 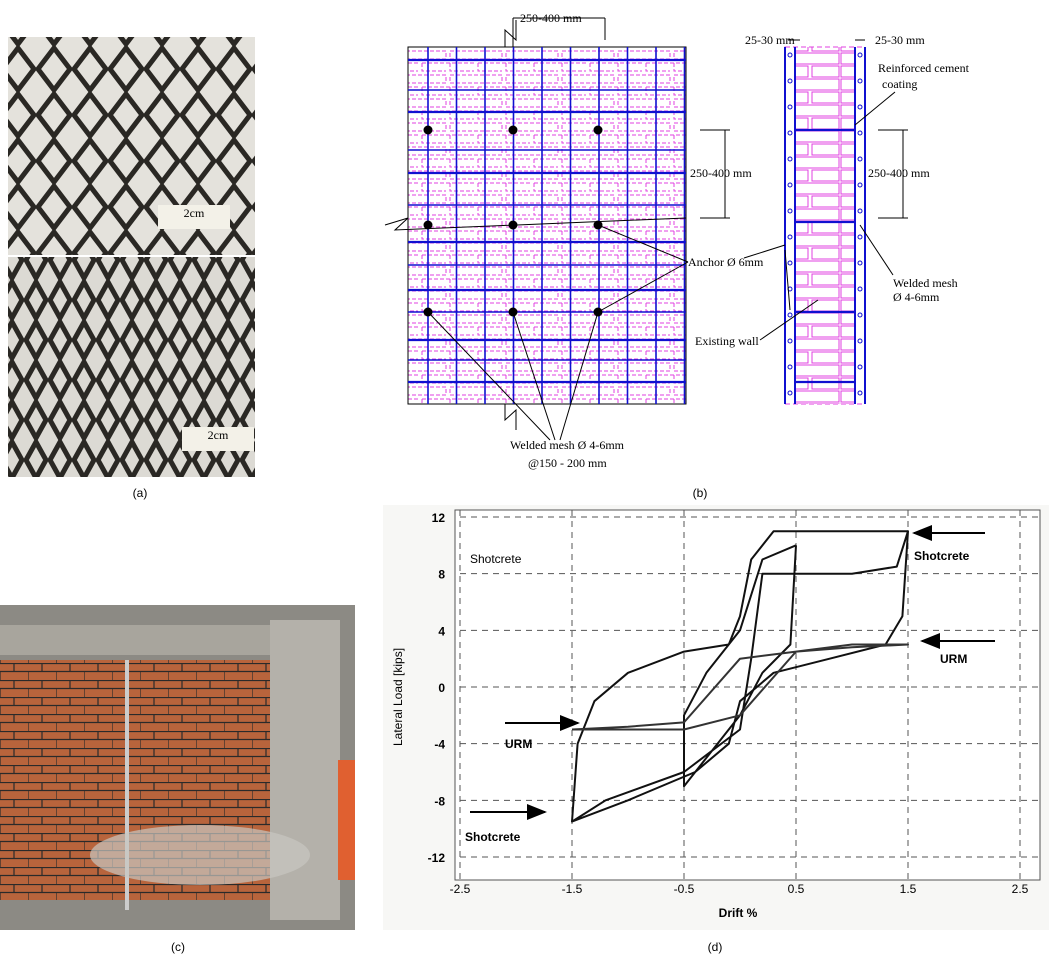 I want to click on diagram-label: @150 - 200 mm, so click(x=567, y=463).